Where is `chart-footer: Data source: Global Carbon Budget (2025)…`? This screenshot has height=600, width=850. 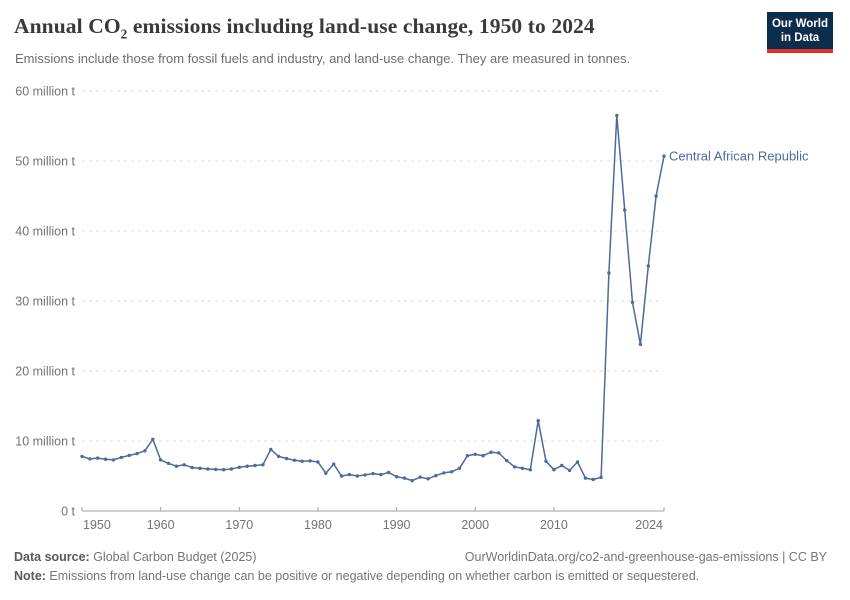
chart-footer: Data source: Global Carbon Budget (2025)… is located at coordinates (420, 567).